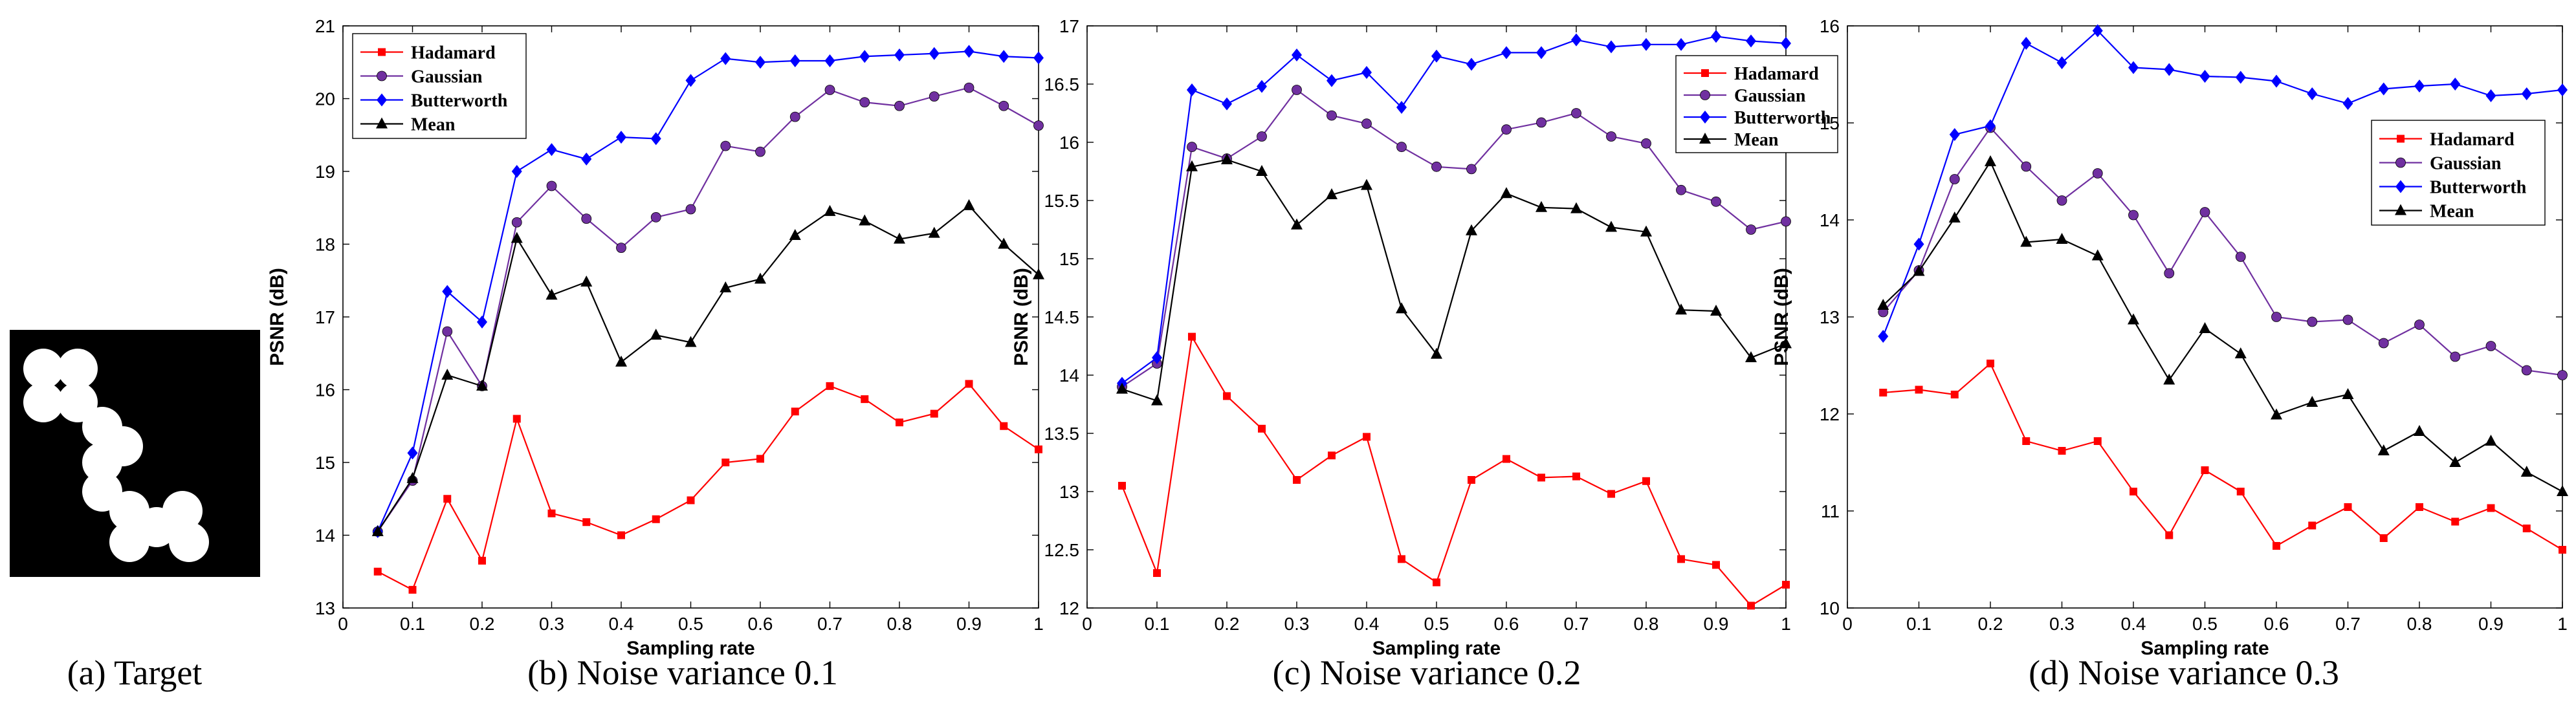  What do you see at coordinates (1705, 117) in the screenshot?
I see `legend-marker-butterworth` at bounding box center [1705, 117].